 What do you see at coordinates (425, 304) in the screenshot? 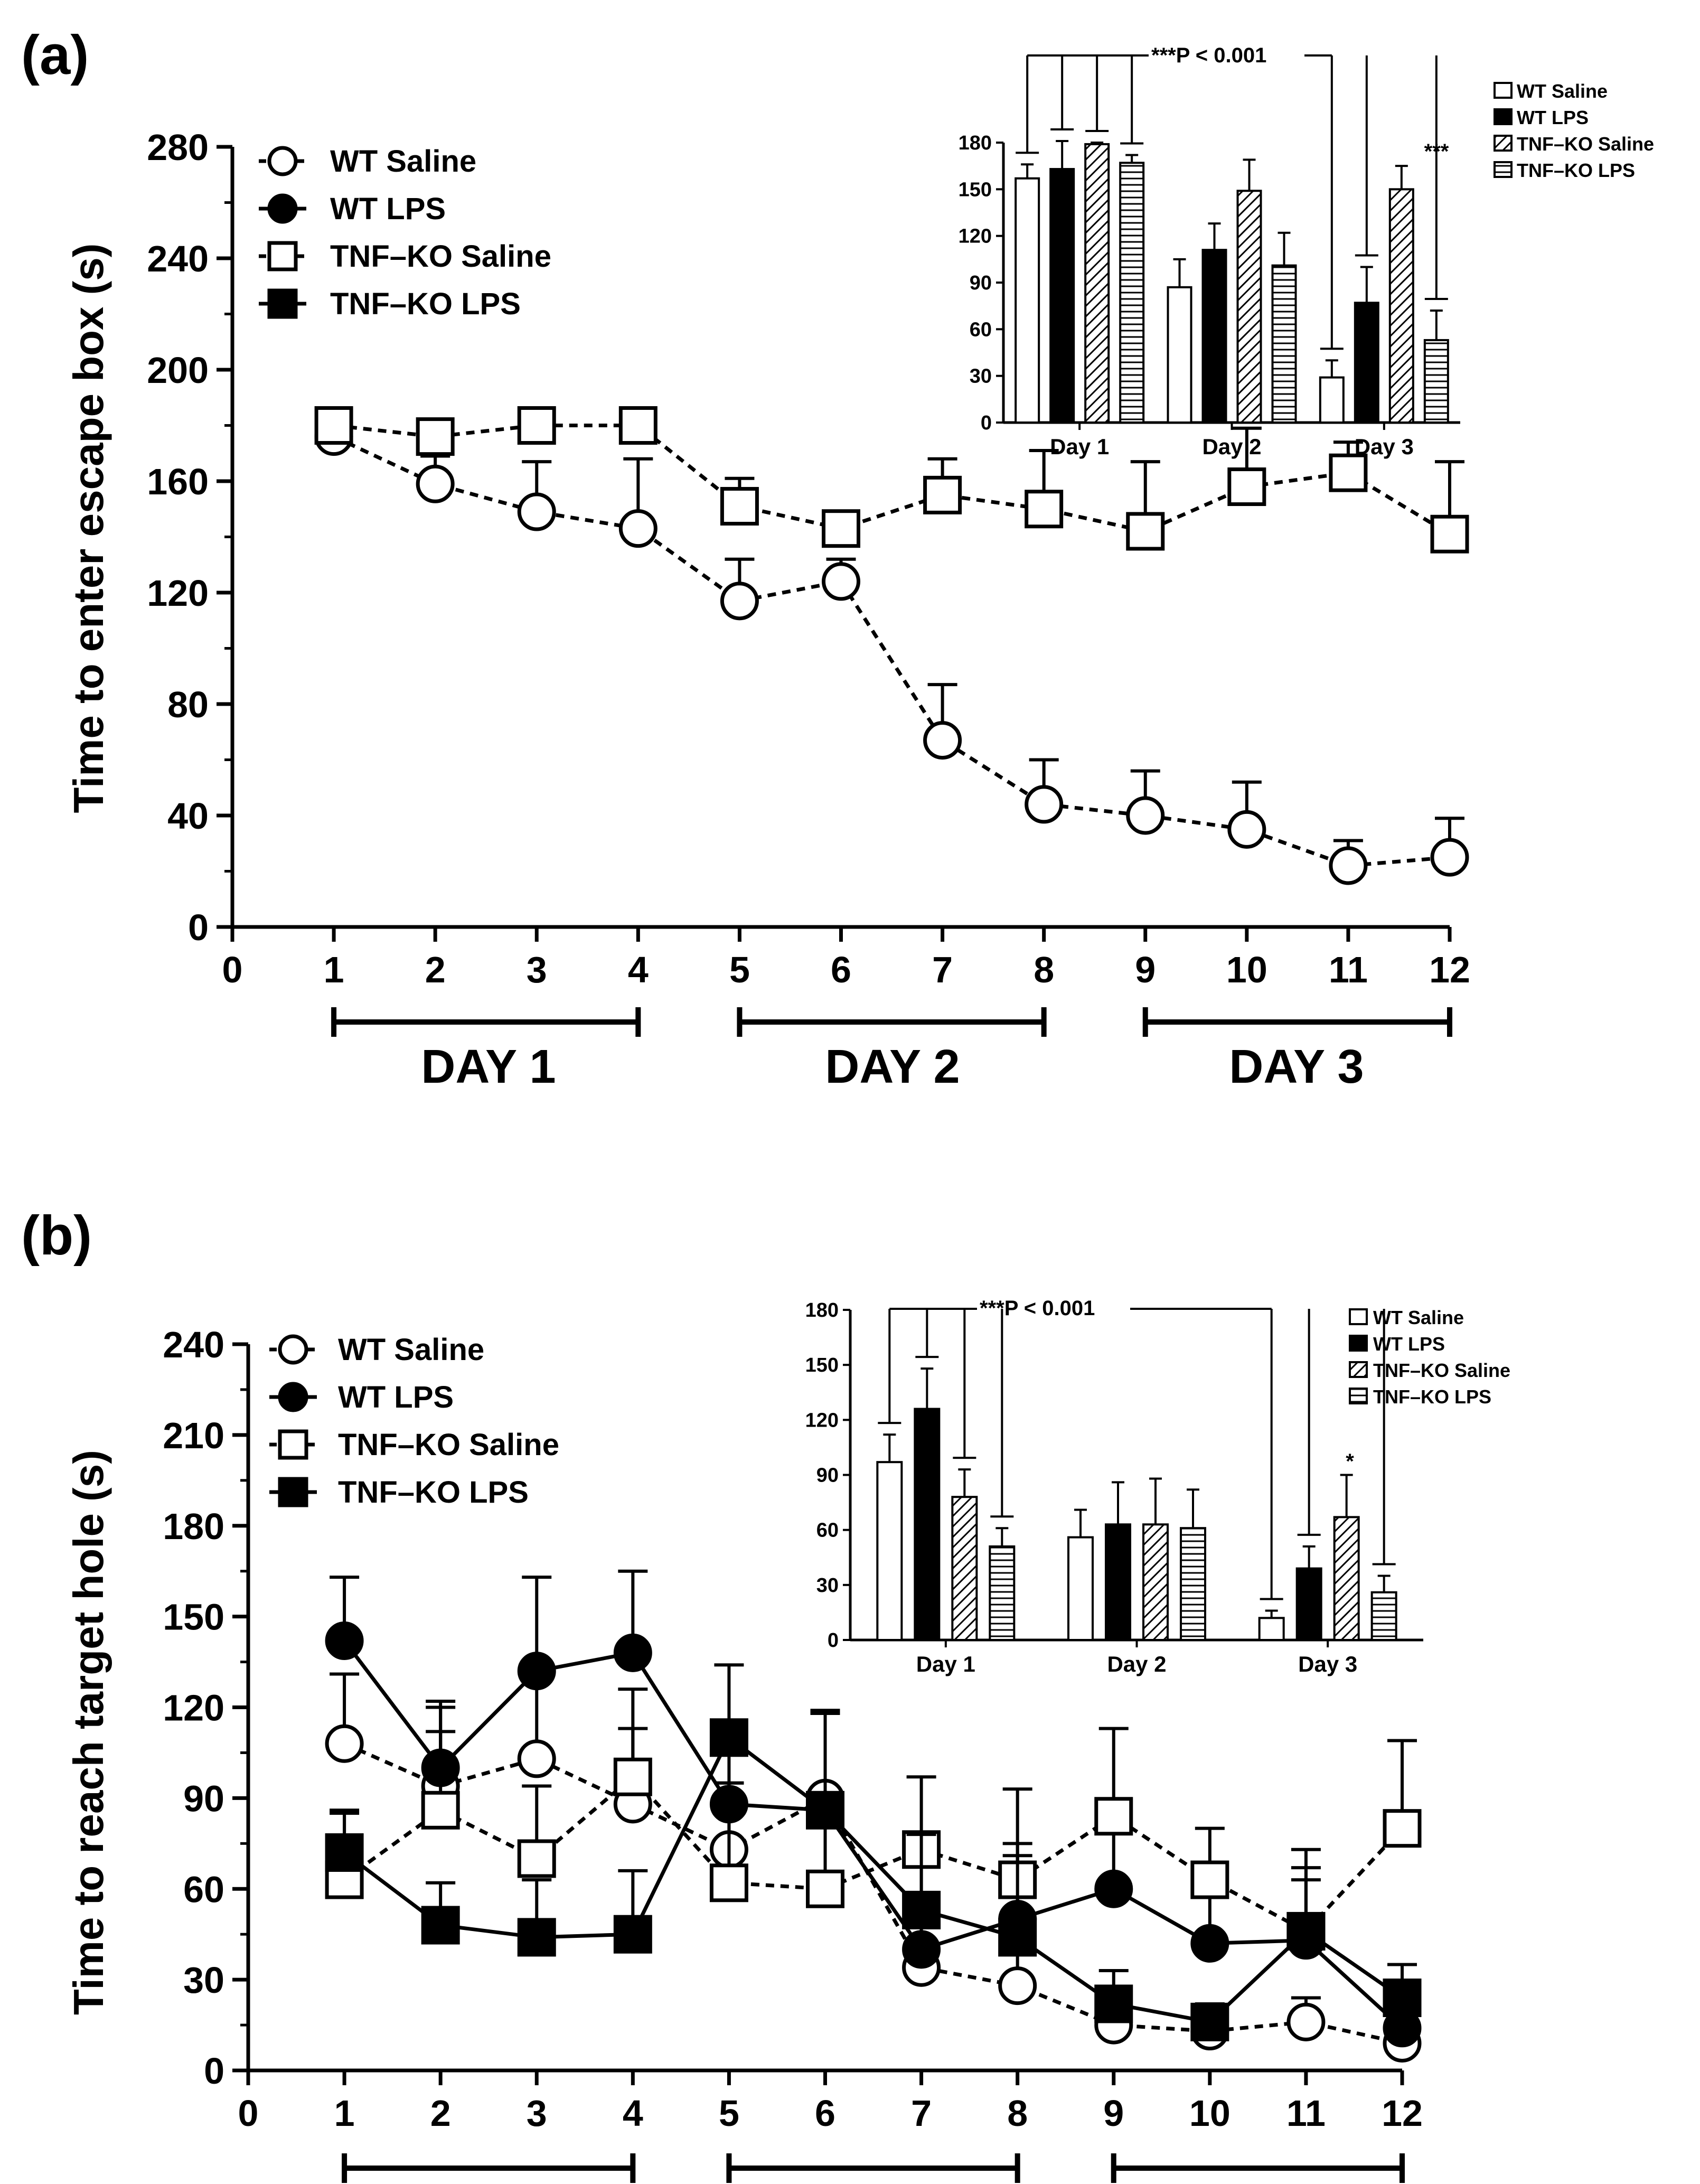
I see `legend-a-tnfko-lps-label: TNF–KO LPS` at bounding box center [425, 304].